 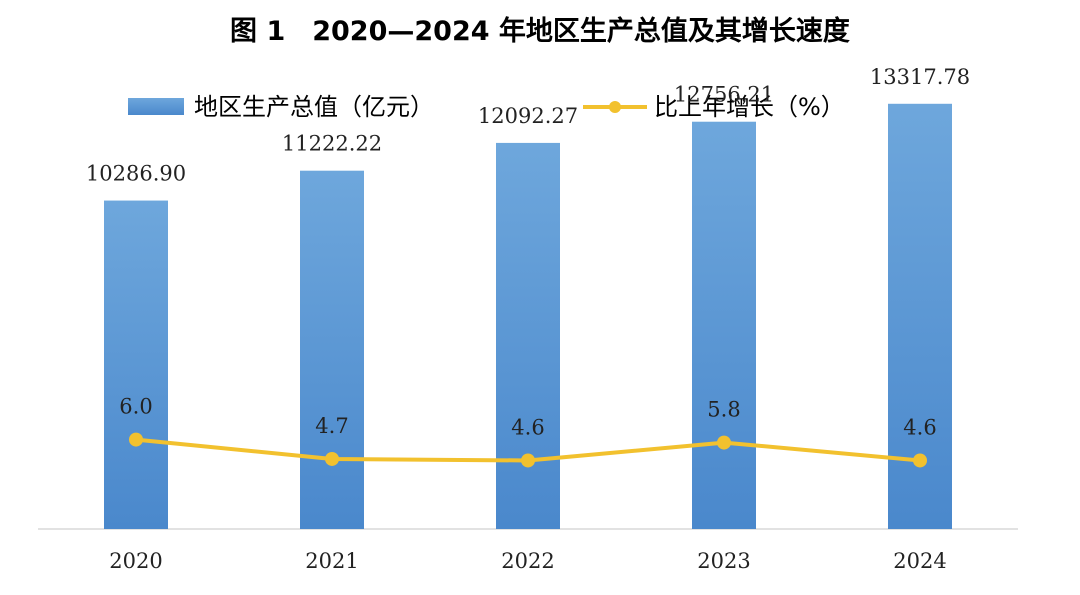 What do you see at coordinates (156, 106) in the screenshot?
I see `legend-bar-swatch` at bounding box center [156, 106].